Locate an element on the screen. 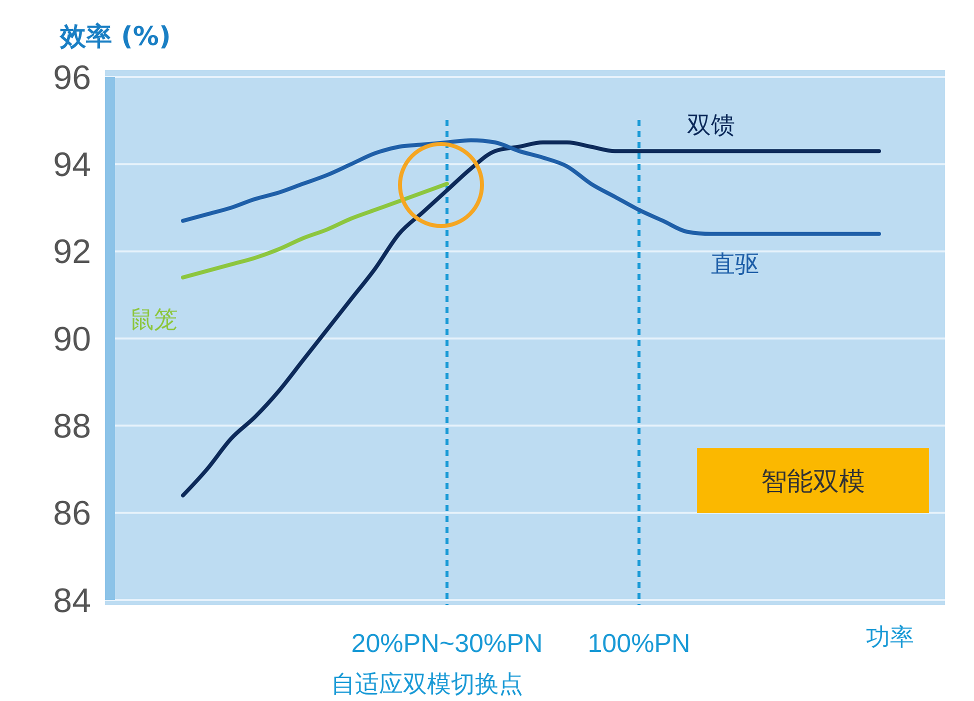  y-tick-label: 92 is located at coordinates (72, 252).